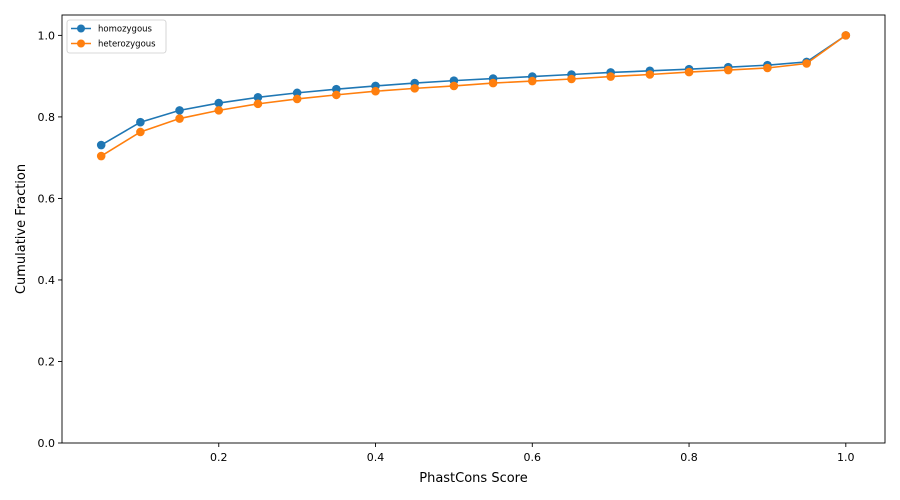 Image resolution: width=900 pixels, height=500 pixels. What do you see at coordinates (50, 239) in the screenshot?
I see `y-axis-ticks: 0.0 0.2 0.4 0.6 0.8 1.0` at bounding box center [50, 239].